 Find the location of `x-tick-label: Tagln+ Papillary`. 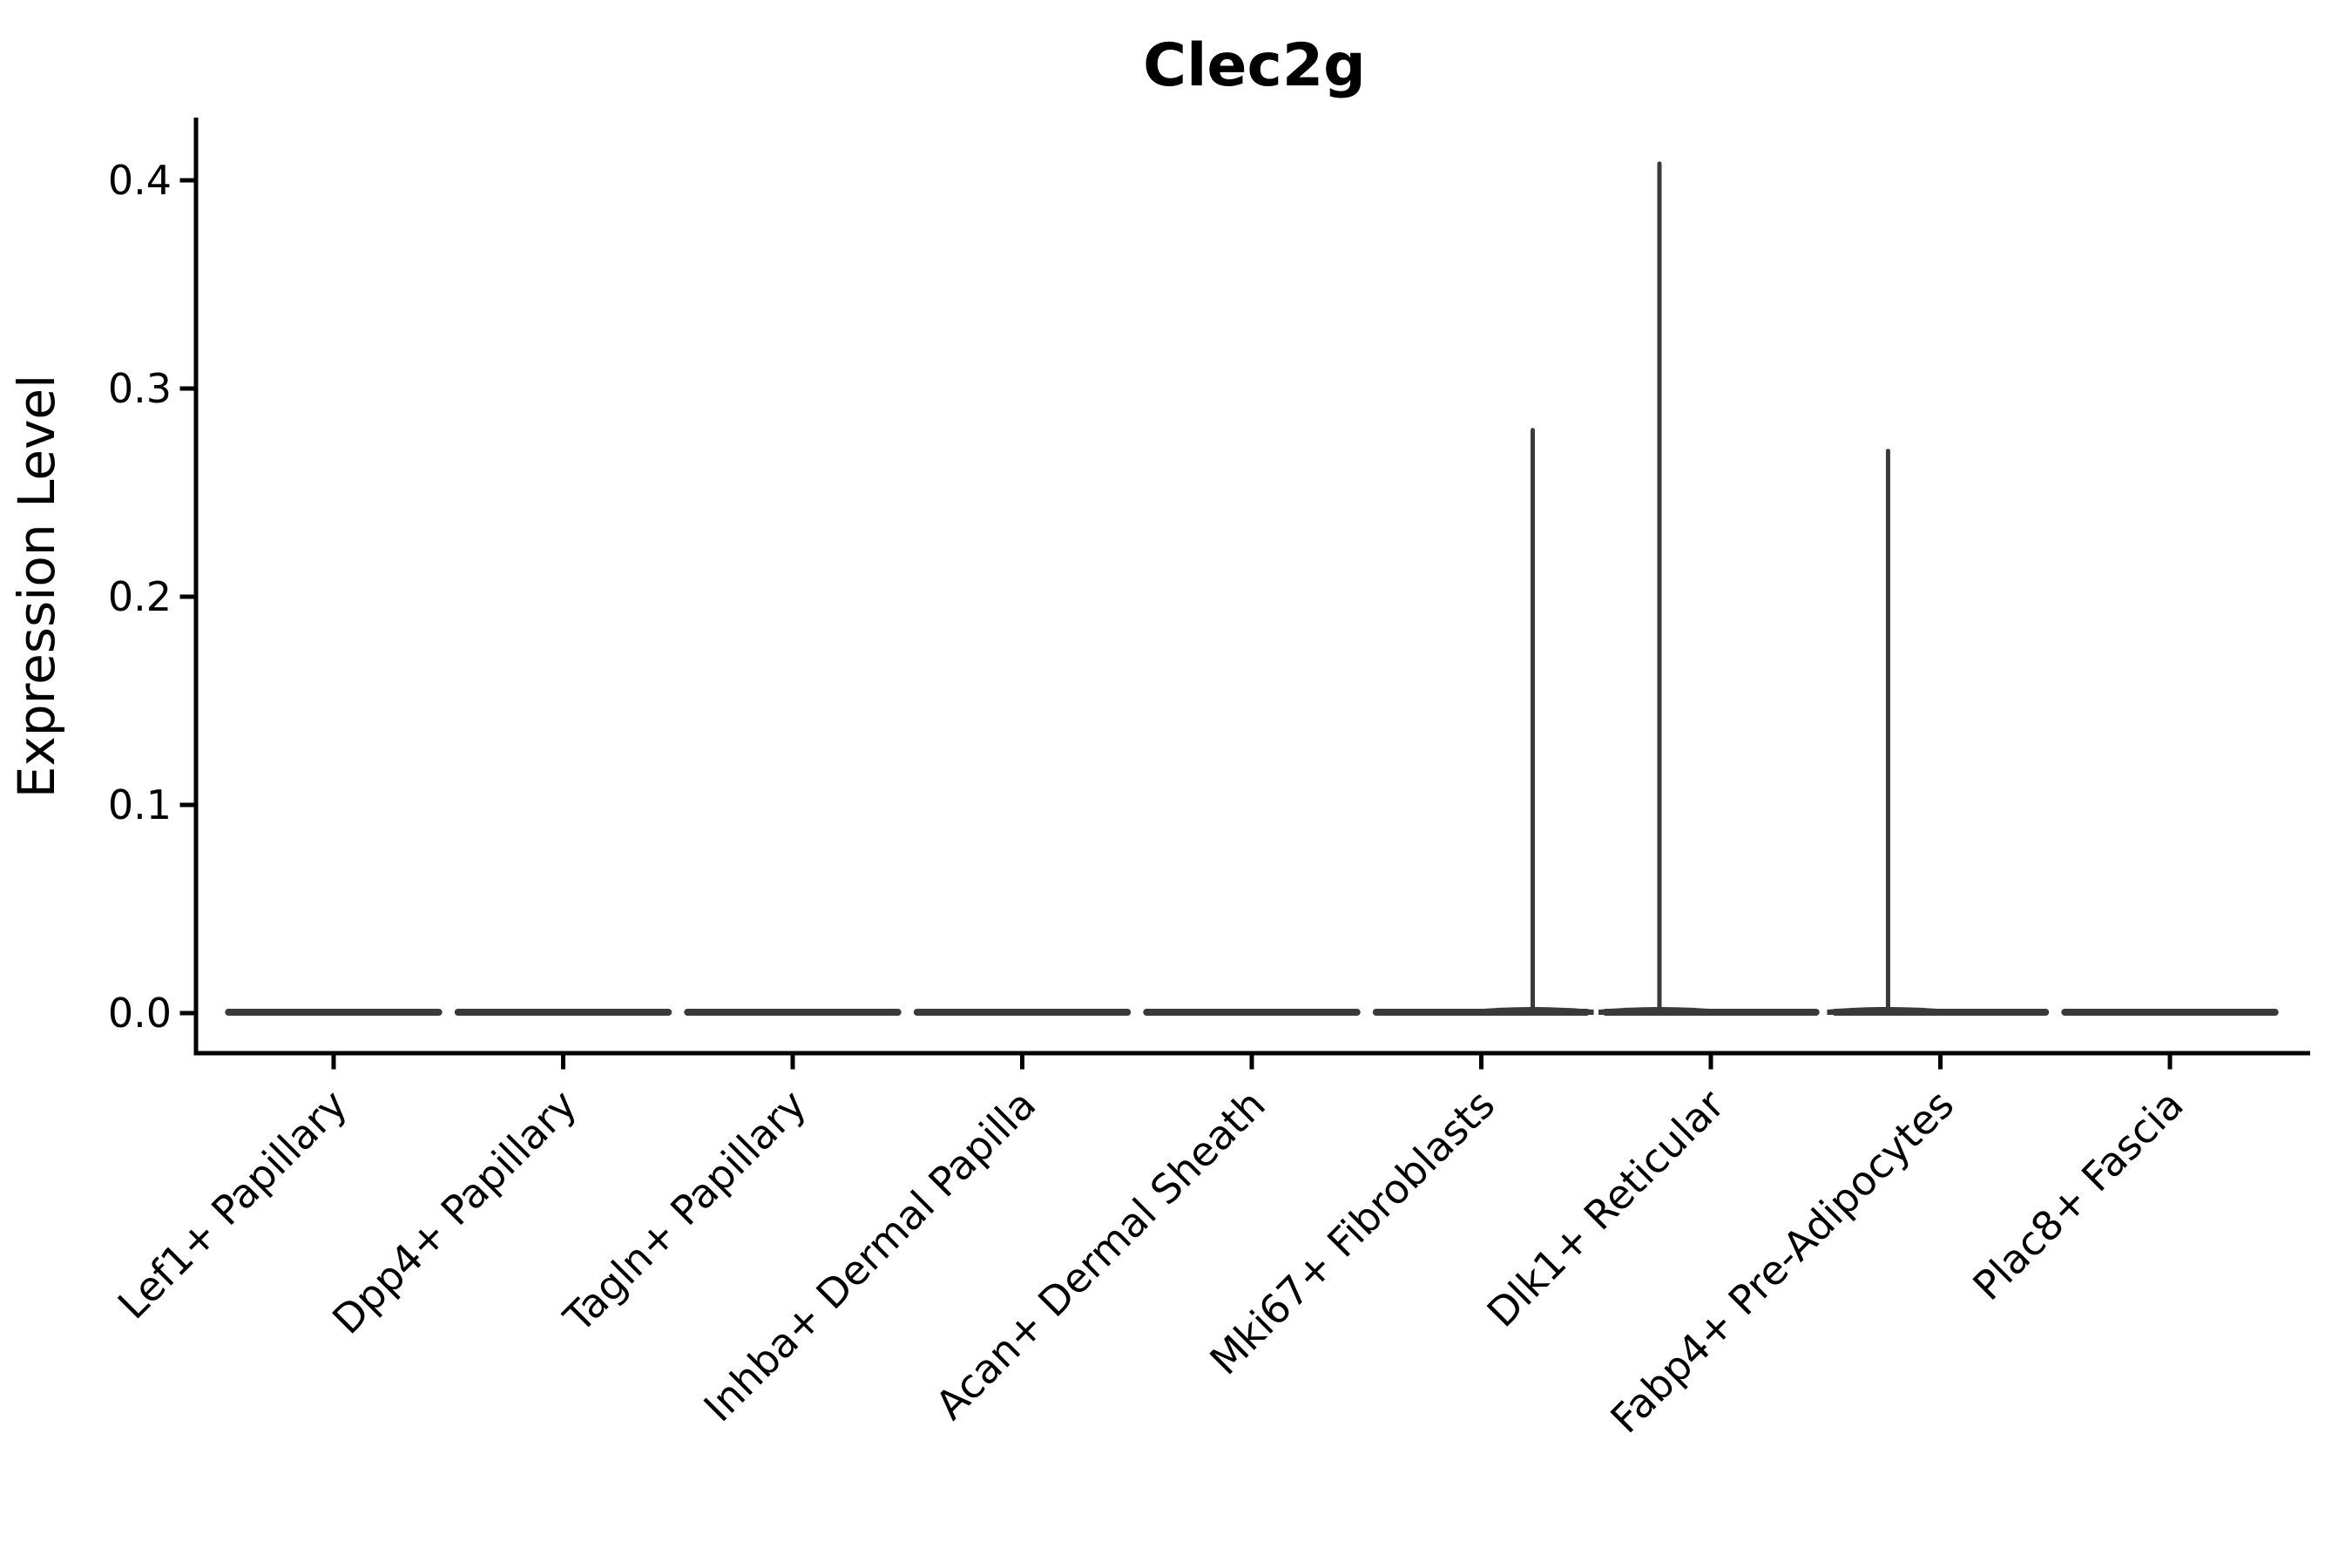

x-tick-label: Tagln+ Papillary is located at coordinates (684, 1211).